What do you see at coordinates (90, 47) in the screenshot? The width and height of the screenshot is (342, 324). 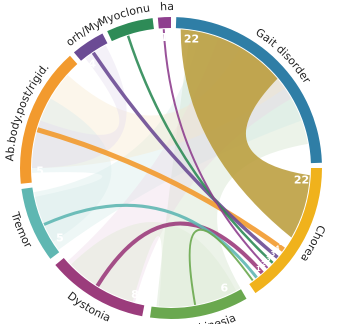 I see `arc-myorh` at bounding box center [90, 47].